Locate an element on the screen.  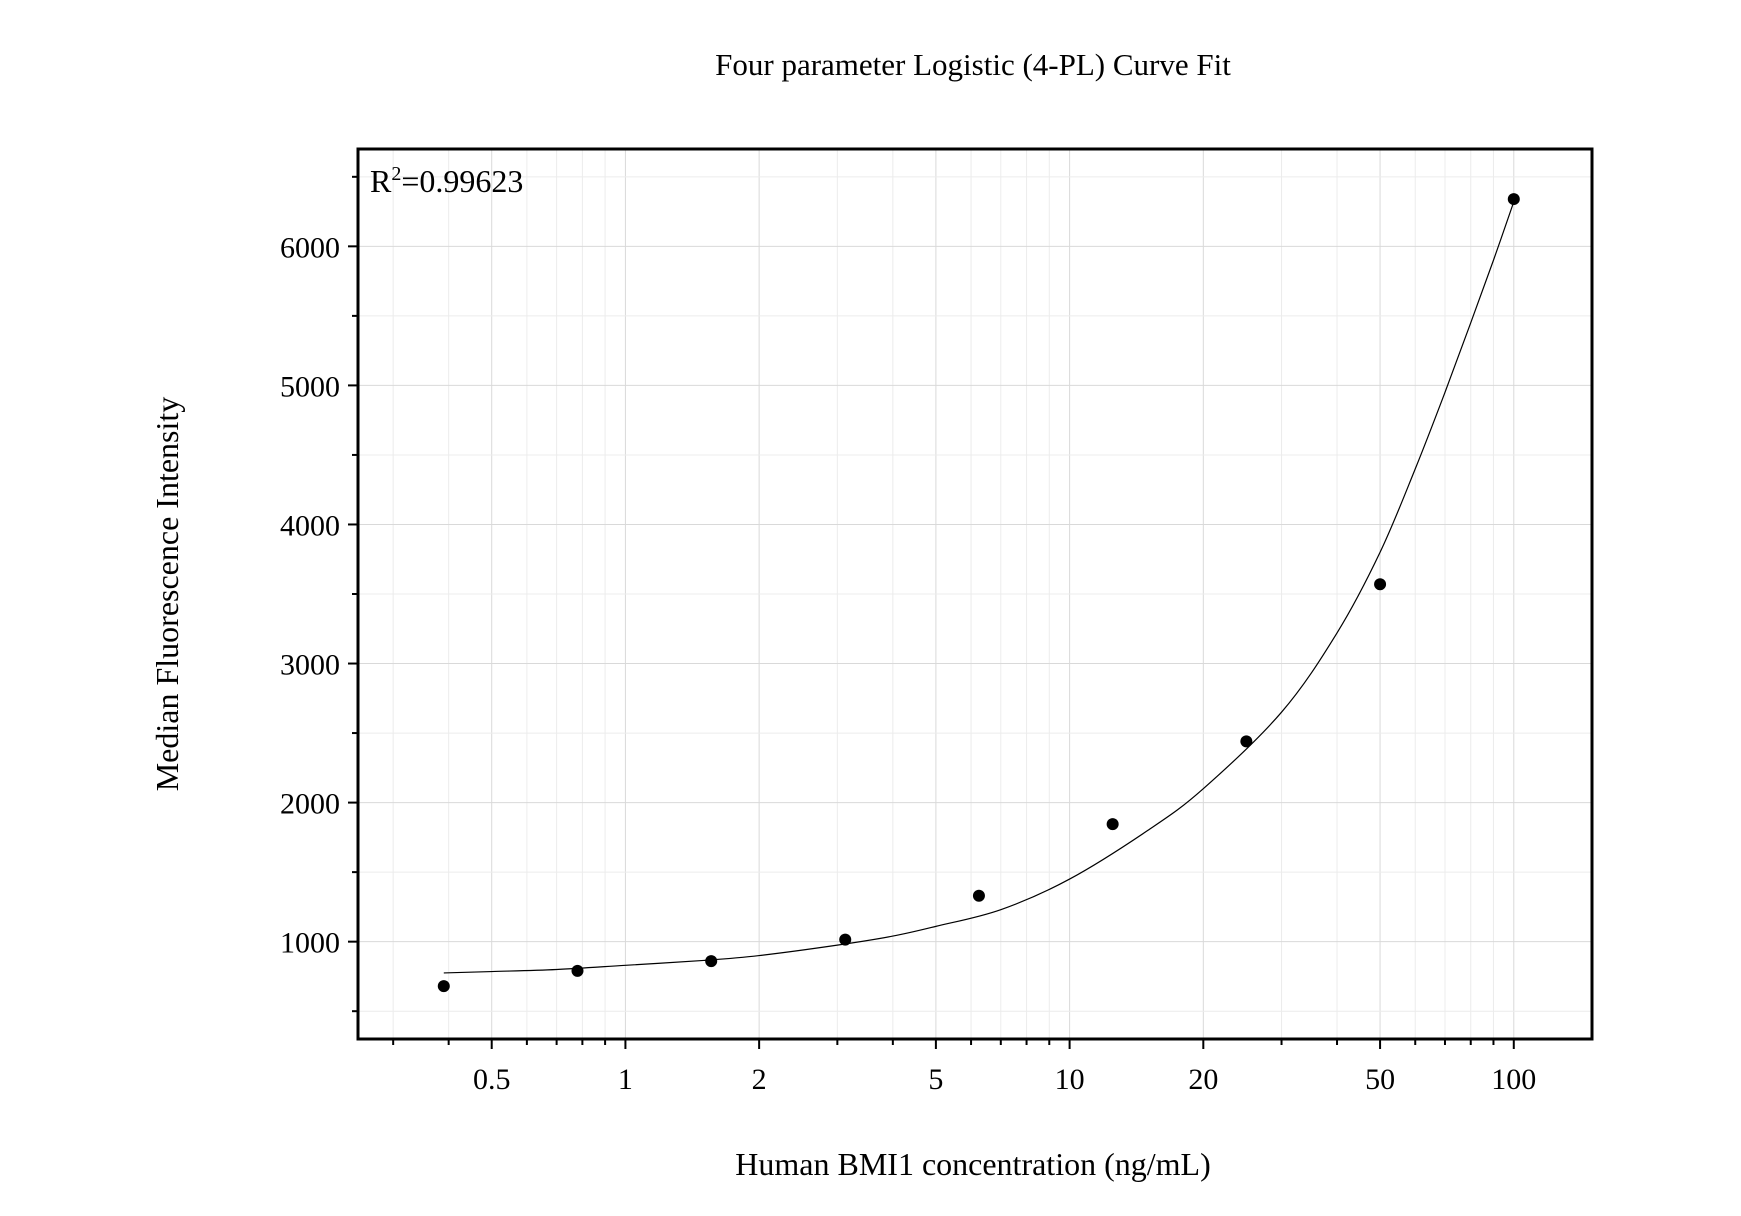
x-tick-label: 100 is located at coordinates (1513, 1079).